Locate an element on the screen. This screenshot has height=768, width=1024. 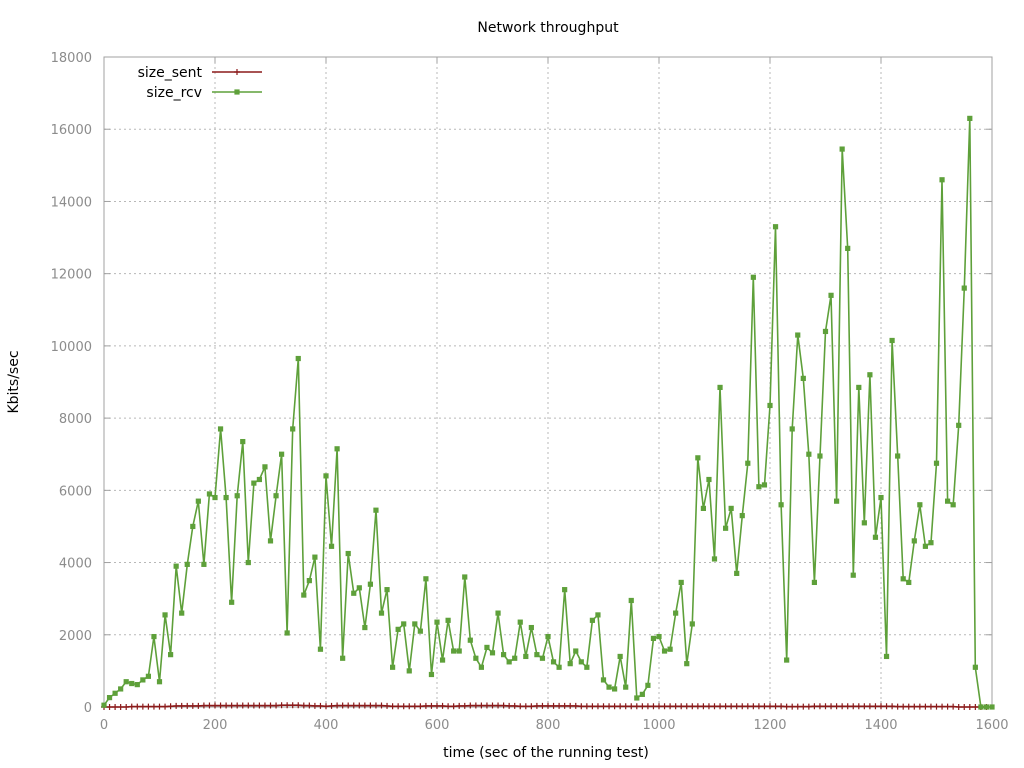
x-tick-label: 1000 is located at coordinates (658, 725).